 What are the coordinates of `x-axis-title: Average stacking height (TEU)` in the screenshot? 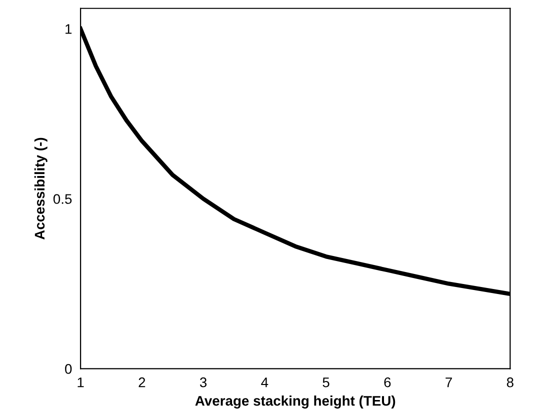 It's located at (295, 402).